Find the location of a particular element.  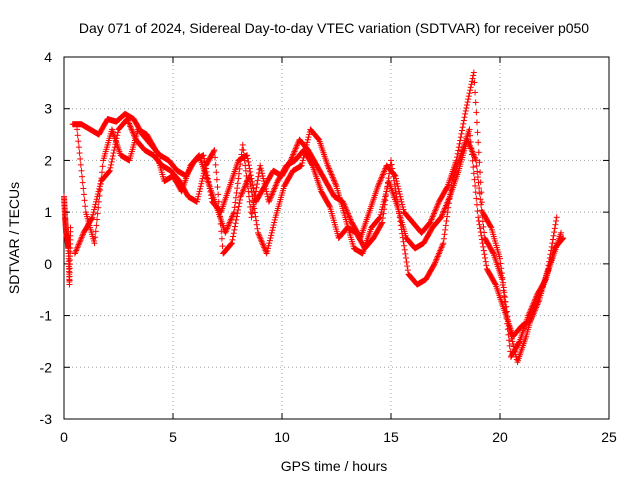

y-tick-label: 4 is located at coordinates (48, 57).